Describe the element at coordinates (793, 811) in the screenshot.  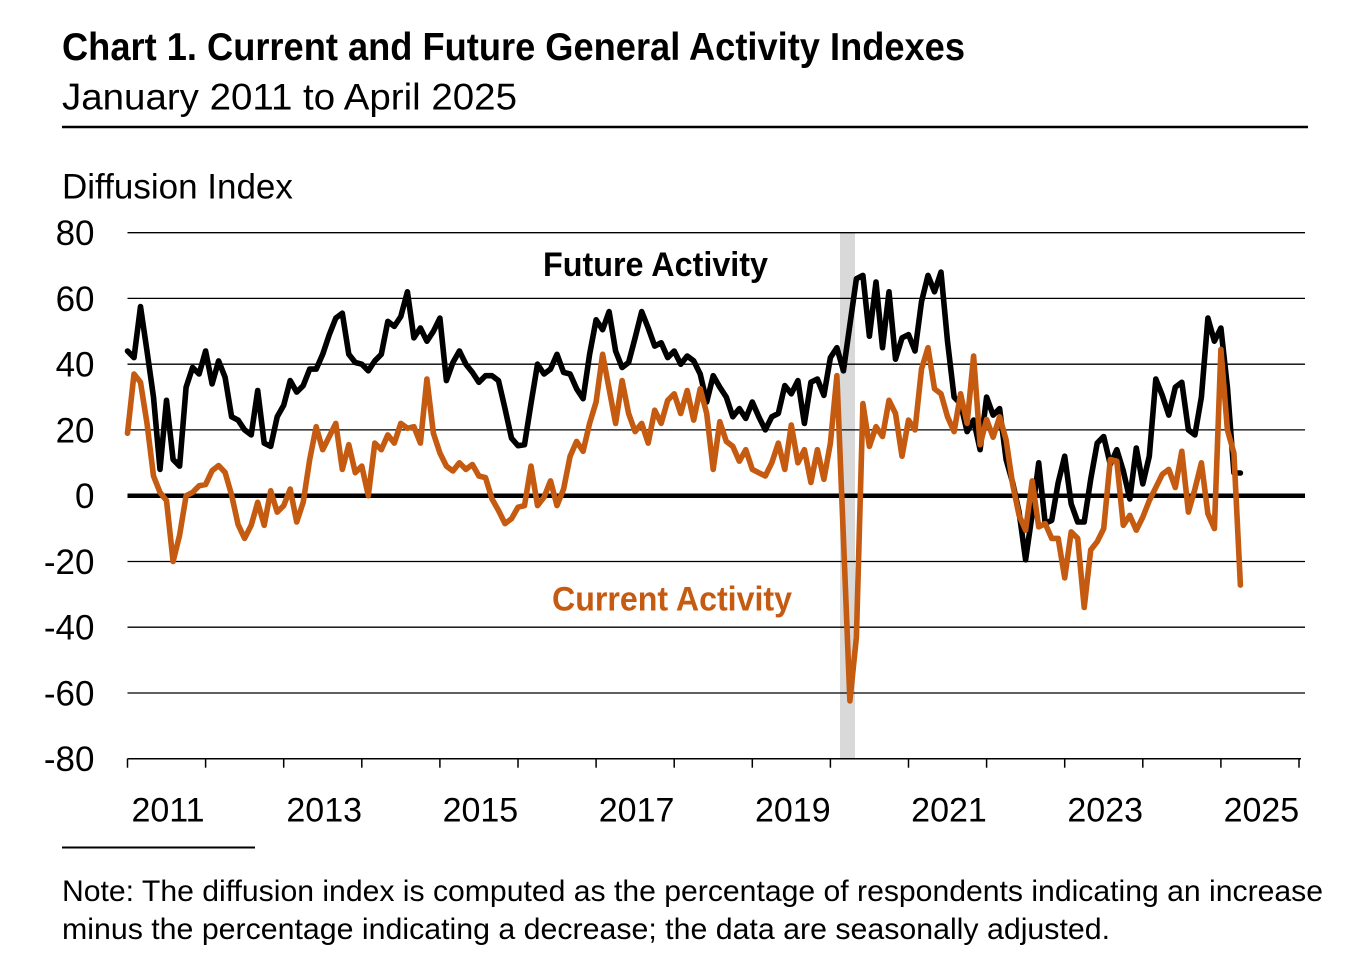
I see `svg-text: 2019` at that location.